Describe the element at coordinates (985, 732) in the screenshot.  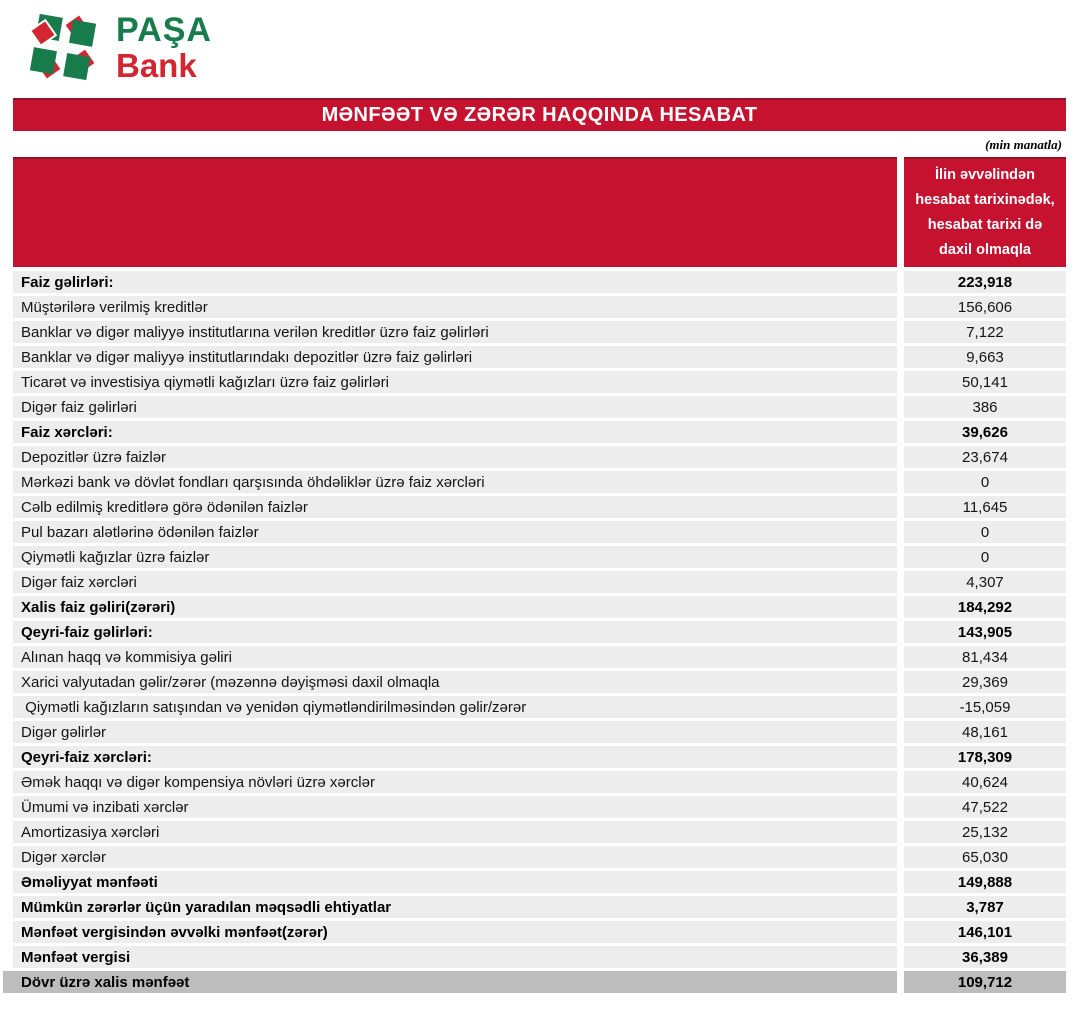
I see `row-value: 48,161` at that location.